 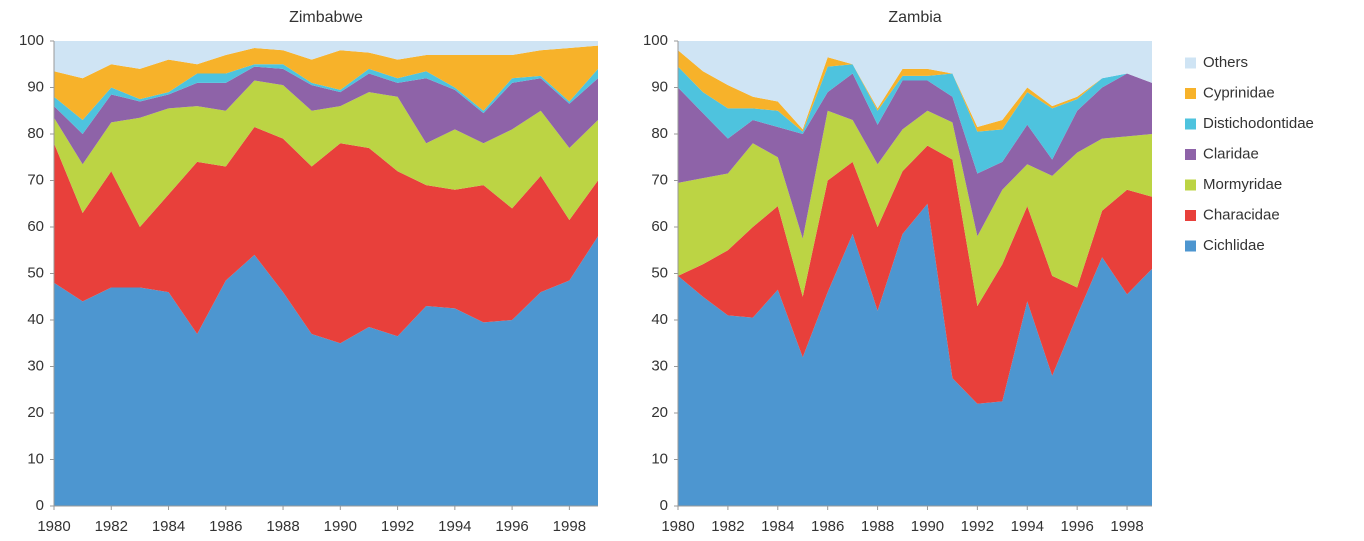 I want to click on legend-label: Distichodontidae, so click(x=1258, y=123).